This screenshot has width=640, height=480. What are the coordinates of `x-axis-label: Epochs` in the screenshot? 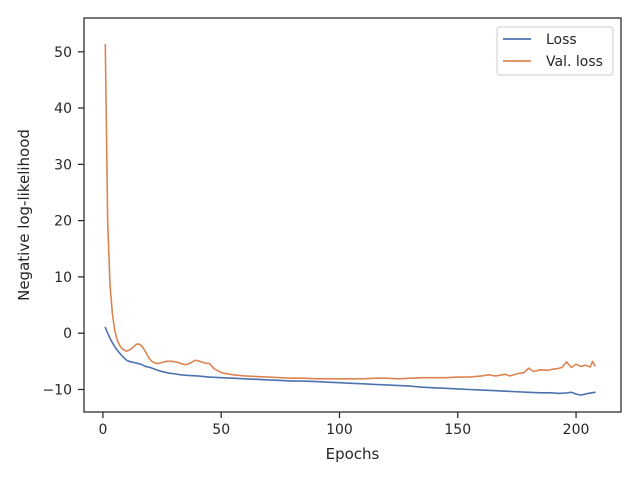 It's located at (353, 454).